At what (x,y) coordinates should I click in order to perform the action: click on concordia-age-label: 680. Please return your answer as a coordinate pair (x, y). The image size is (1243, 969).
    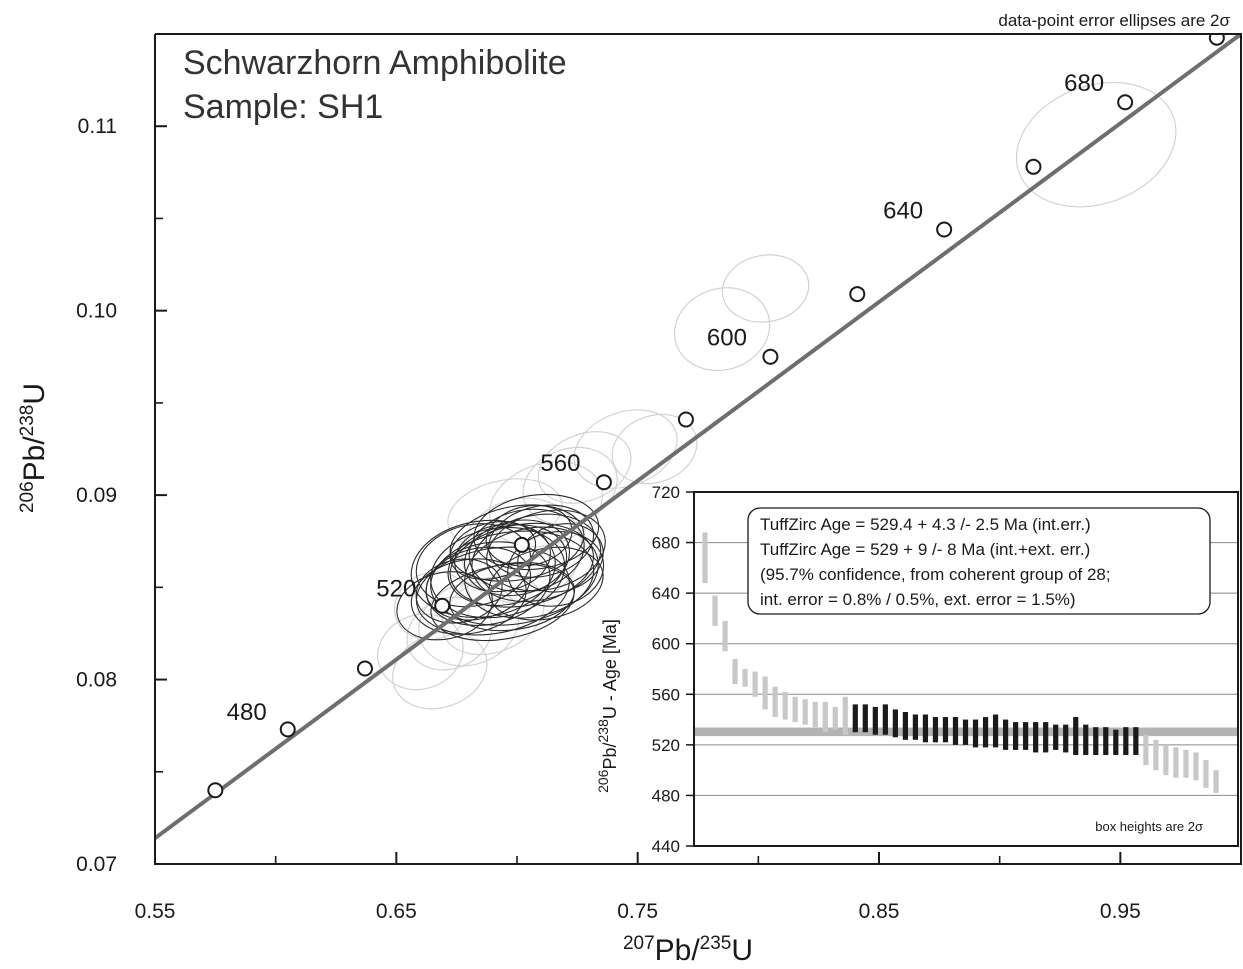
    Looking at the image, I should click on (1084, 83).